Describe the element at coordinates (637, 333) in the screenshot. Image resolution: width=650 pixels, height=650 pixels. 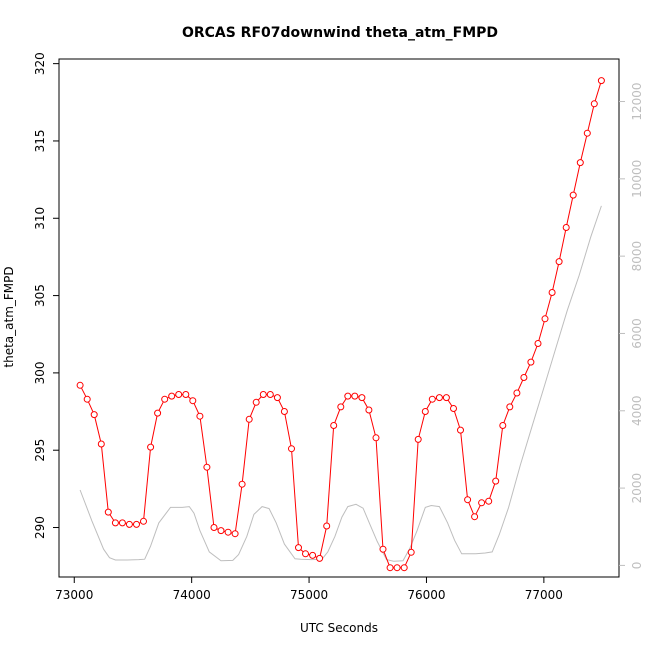
I see `y2-tick-label: 6000` at that location.